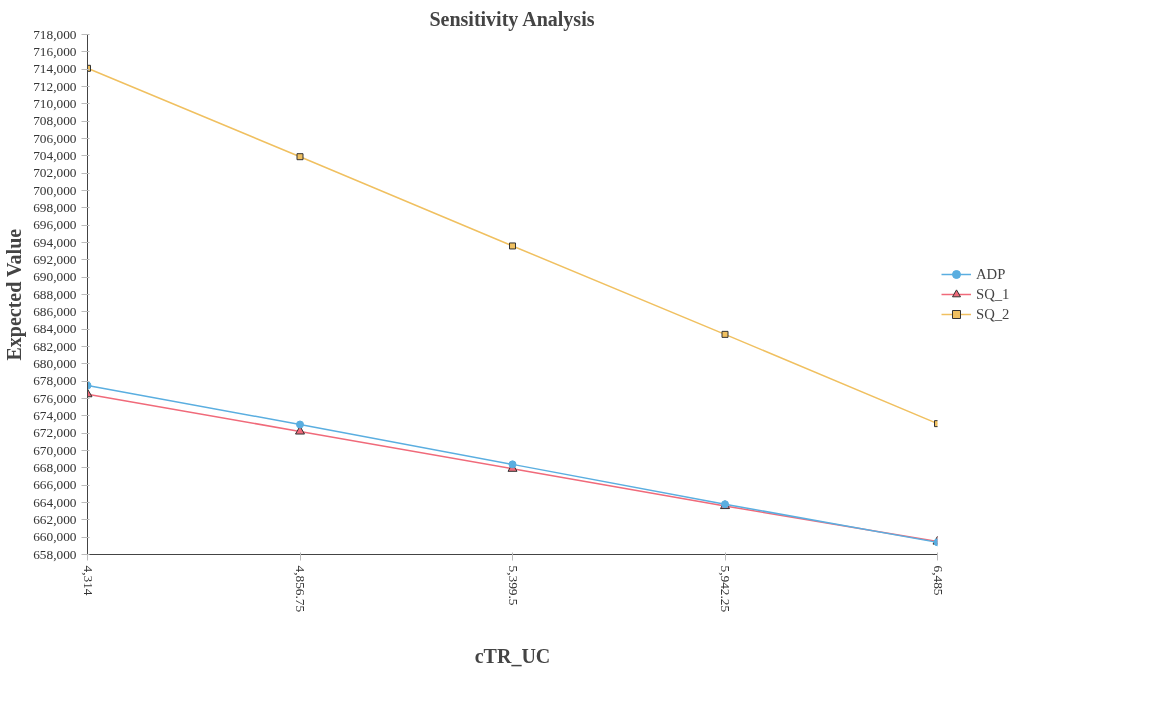 The width and height of the screenshot is (1158, 705). I want to click on y-tick-label: 704,000, so click(55, 155).